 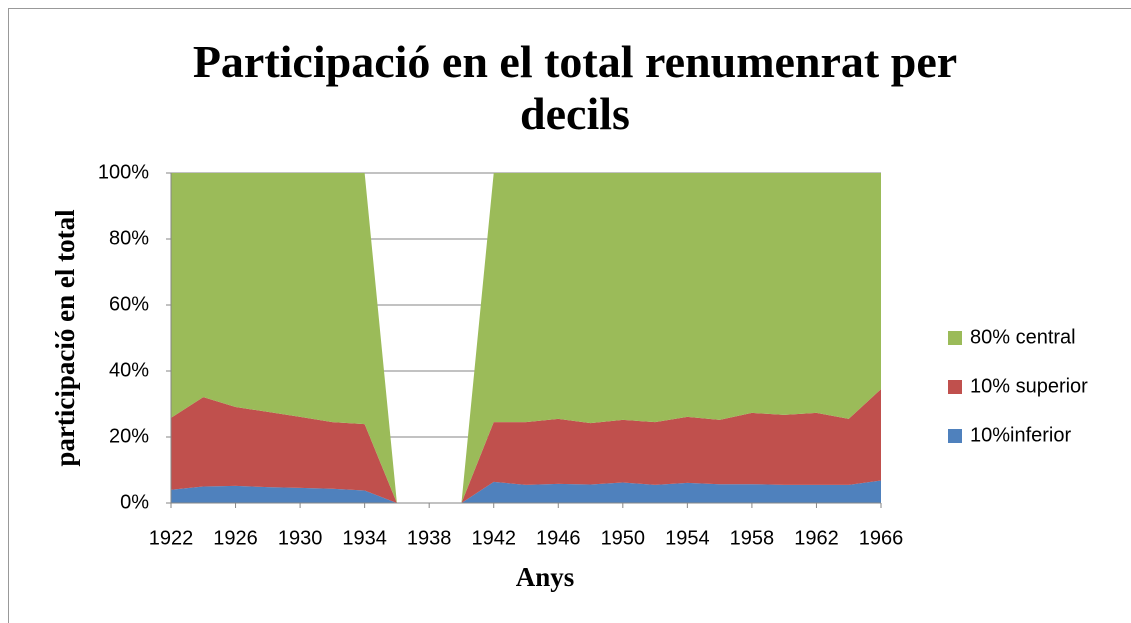 What do you see at coordinates (235, 538) in the screenshot?
I see `x-tick-label: 1926` at bounding box center [235, 538].